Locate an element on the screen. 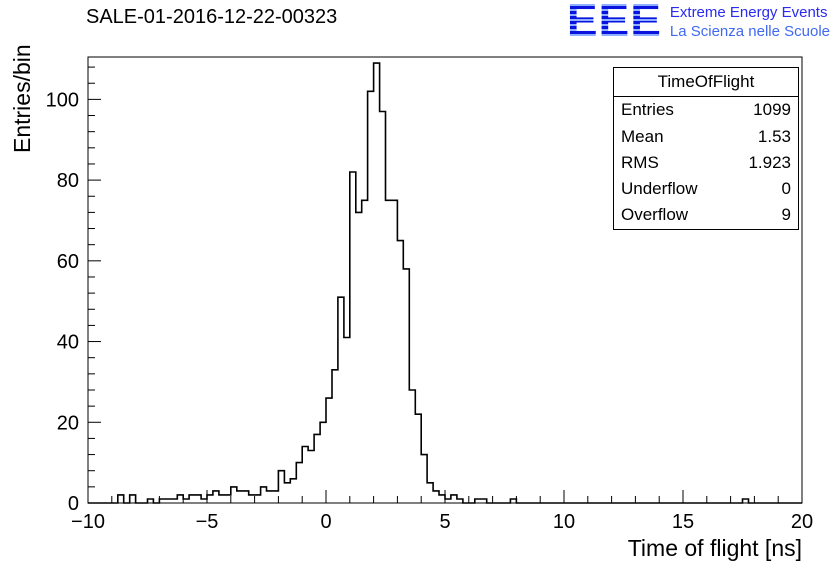 Image resolution: width=836 pixels, height=572 pixels. stats-row-rms: RMS 1.923 is located at coordinates (706, 163).